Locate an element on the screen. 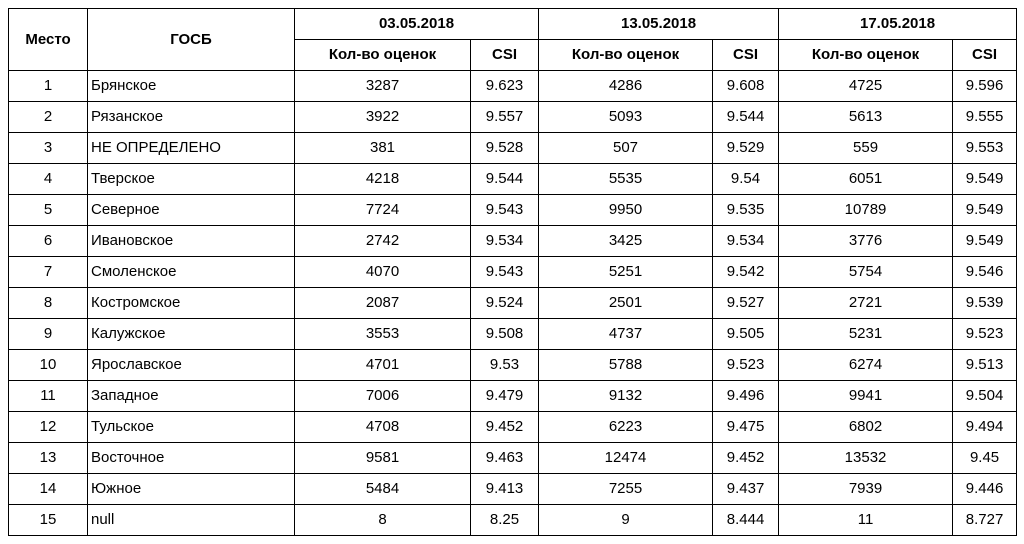 The image size is (1024, 544). cell-csi-3: 8.727 is located at coordinates (985, 520).